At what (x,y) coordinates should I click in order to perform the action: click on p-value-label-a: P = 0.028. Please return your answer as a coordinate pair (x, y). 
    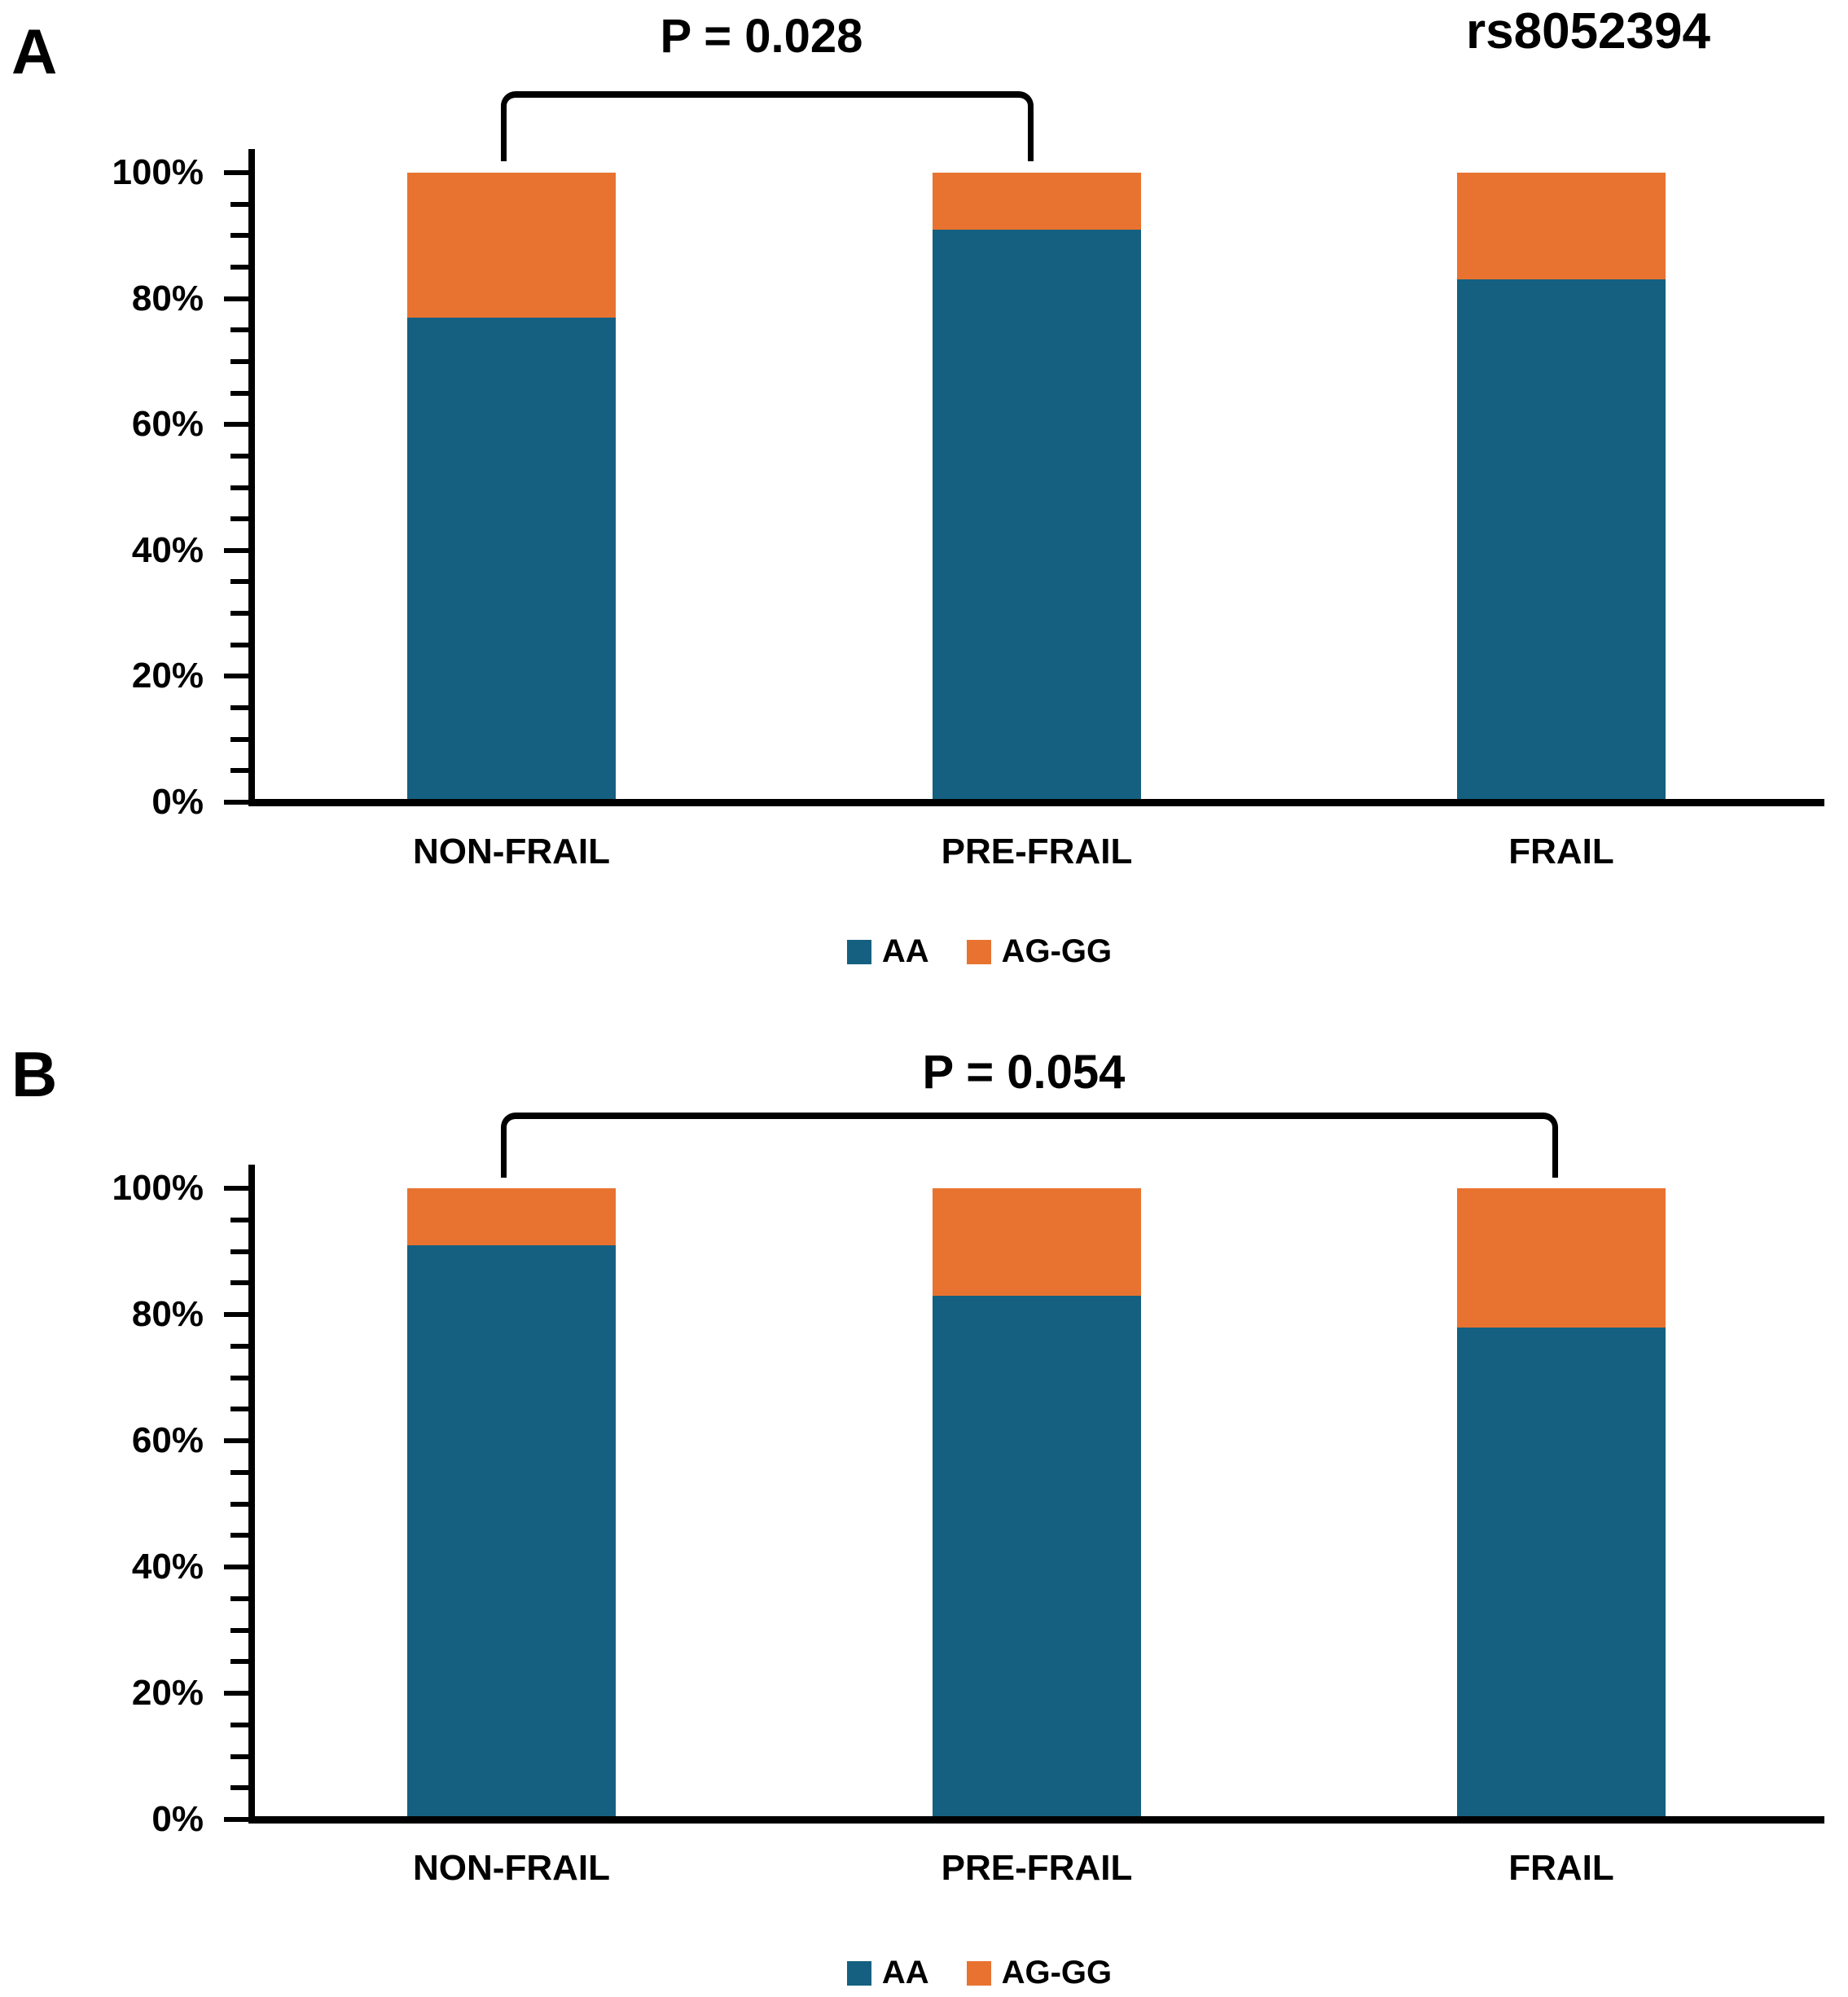
    Looking at the image, I should click on (762, 36).